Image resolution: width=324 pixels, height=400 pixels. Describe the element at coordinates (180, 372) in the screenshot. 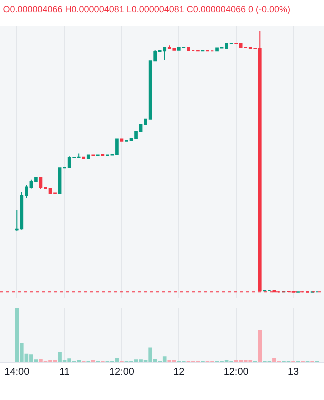

I see `x-tick-label: 12` at that location.